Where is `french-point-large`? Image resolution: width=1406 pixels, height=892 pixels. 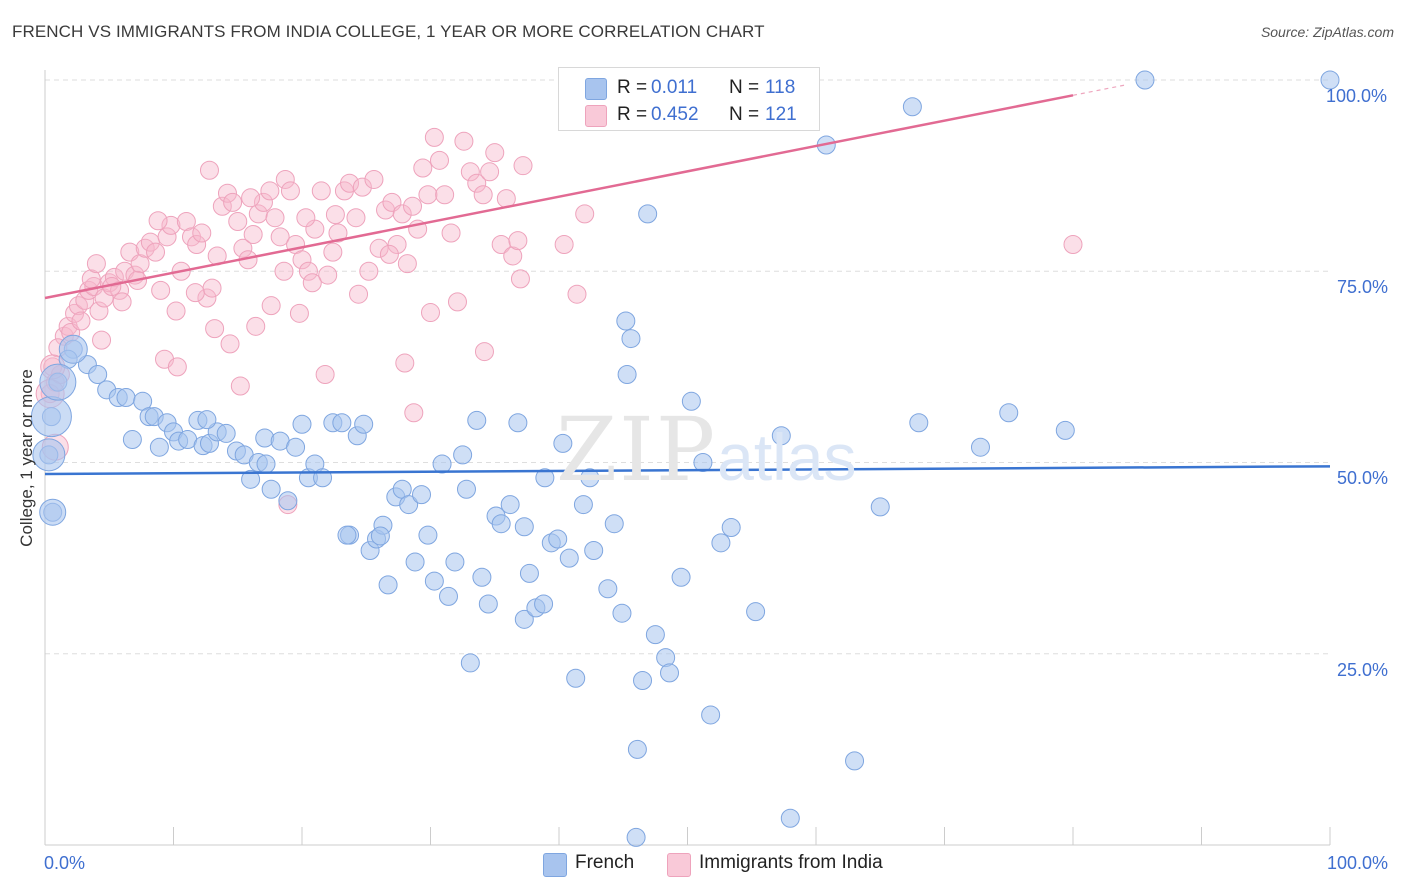
french-point-large is located at coordinates (49, 455).